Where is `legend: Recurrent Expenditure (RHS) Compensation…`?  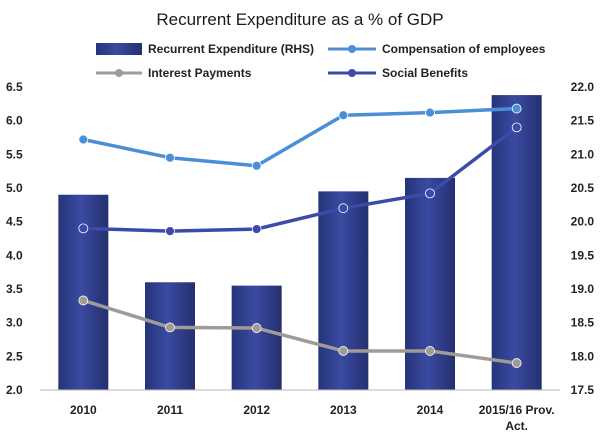
legend: Recurrent Expenditure (RHS) Compensation… is located at coordinates (321, 61).